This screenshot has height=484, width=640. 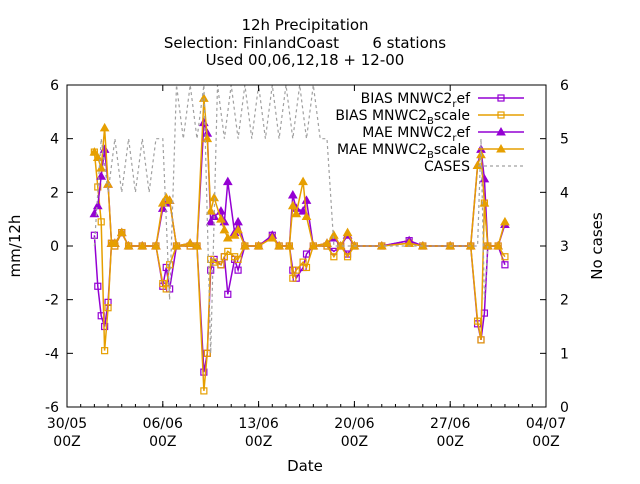 What do you see at coordinates (564, 193) in the screenshot?
I see `y2-tick-label: 4` at bounding box center [564, 193].